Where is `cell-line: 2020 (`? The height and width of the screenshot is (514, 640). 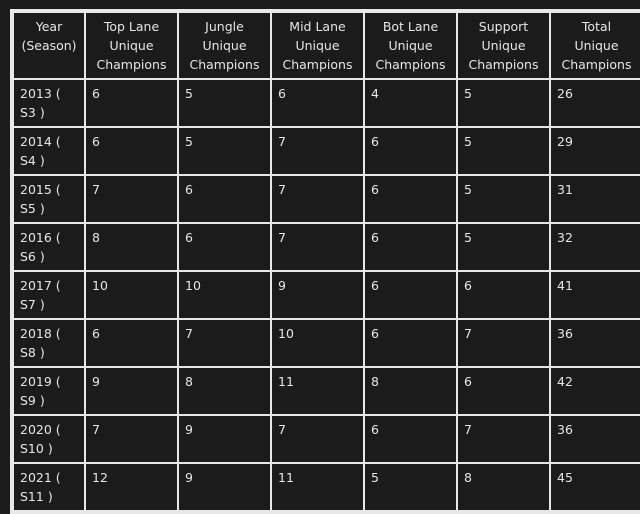
cell-line: 2020 ( is located at coordinates (40, 429).